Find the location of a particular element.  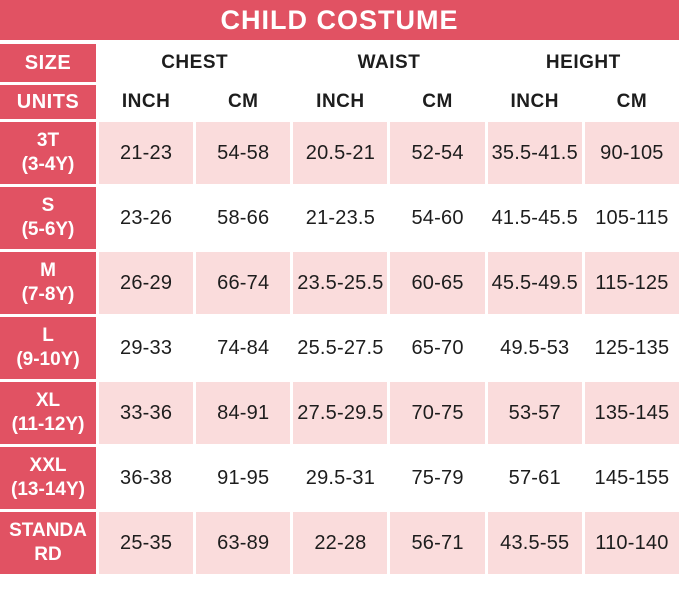

size-cell: S (5-6Y) is located at coordinates (48, 218).